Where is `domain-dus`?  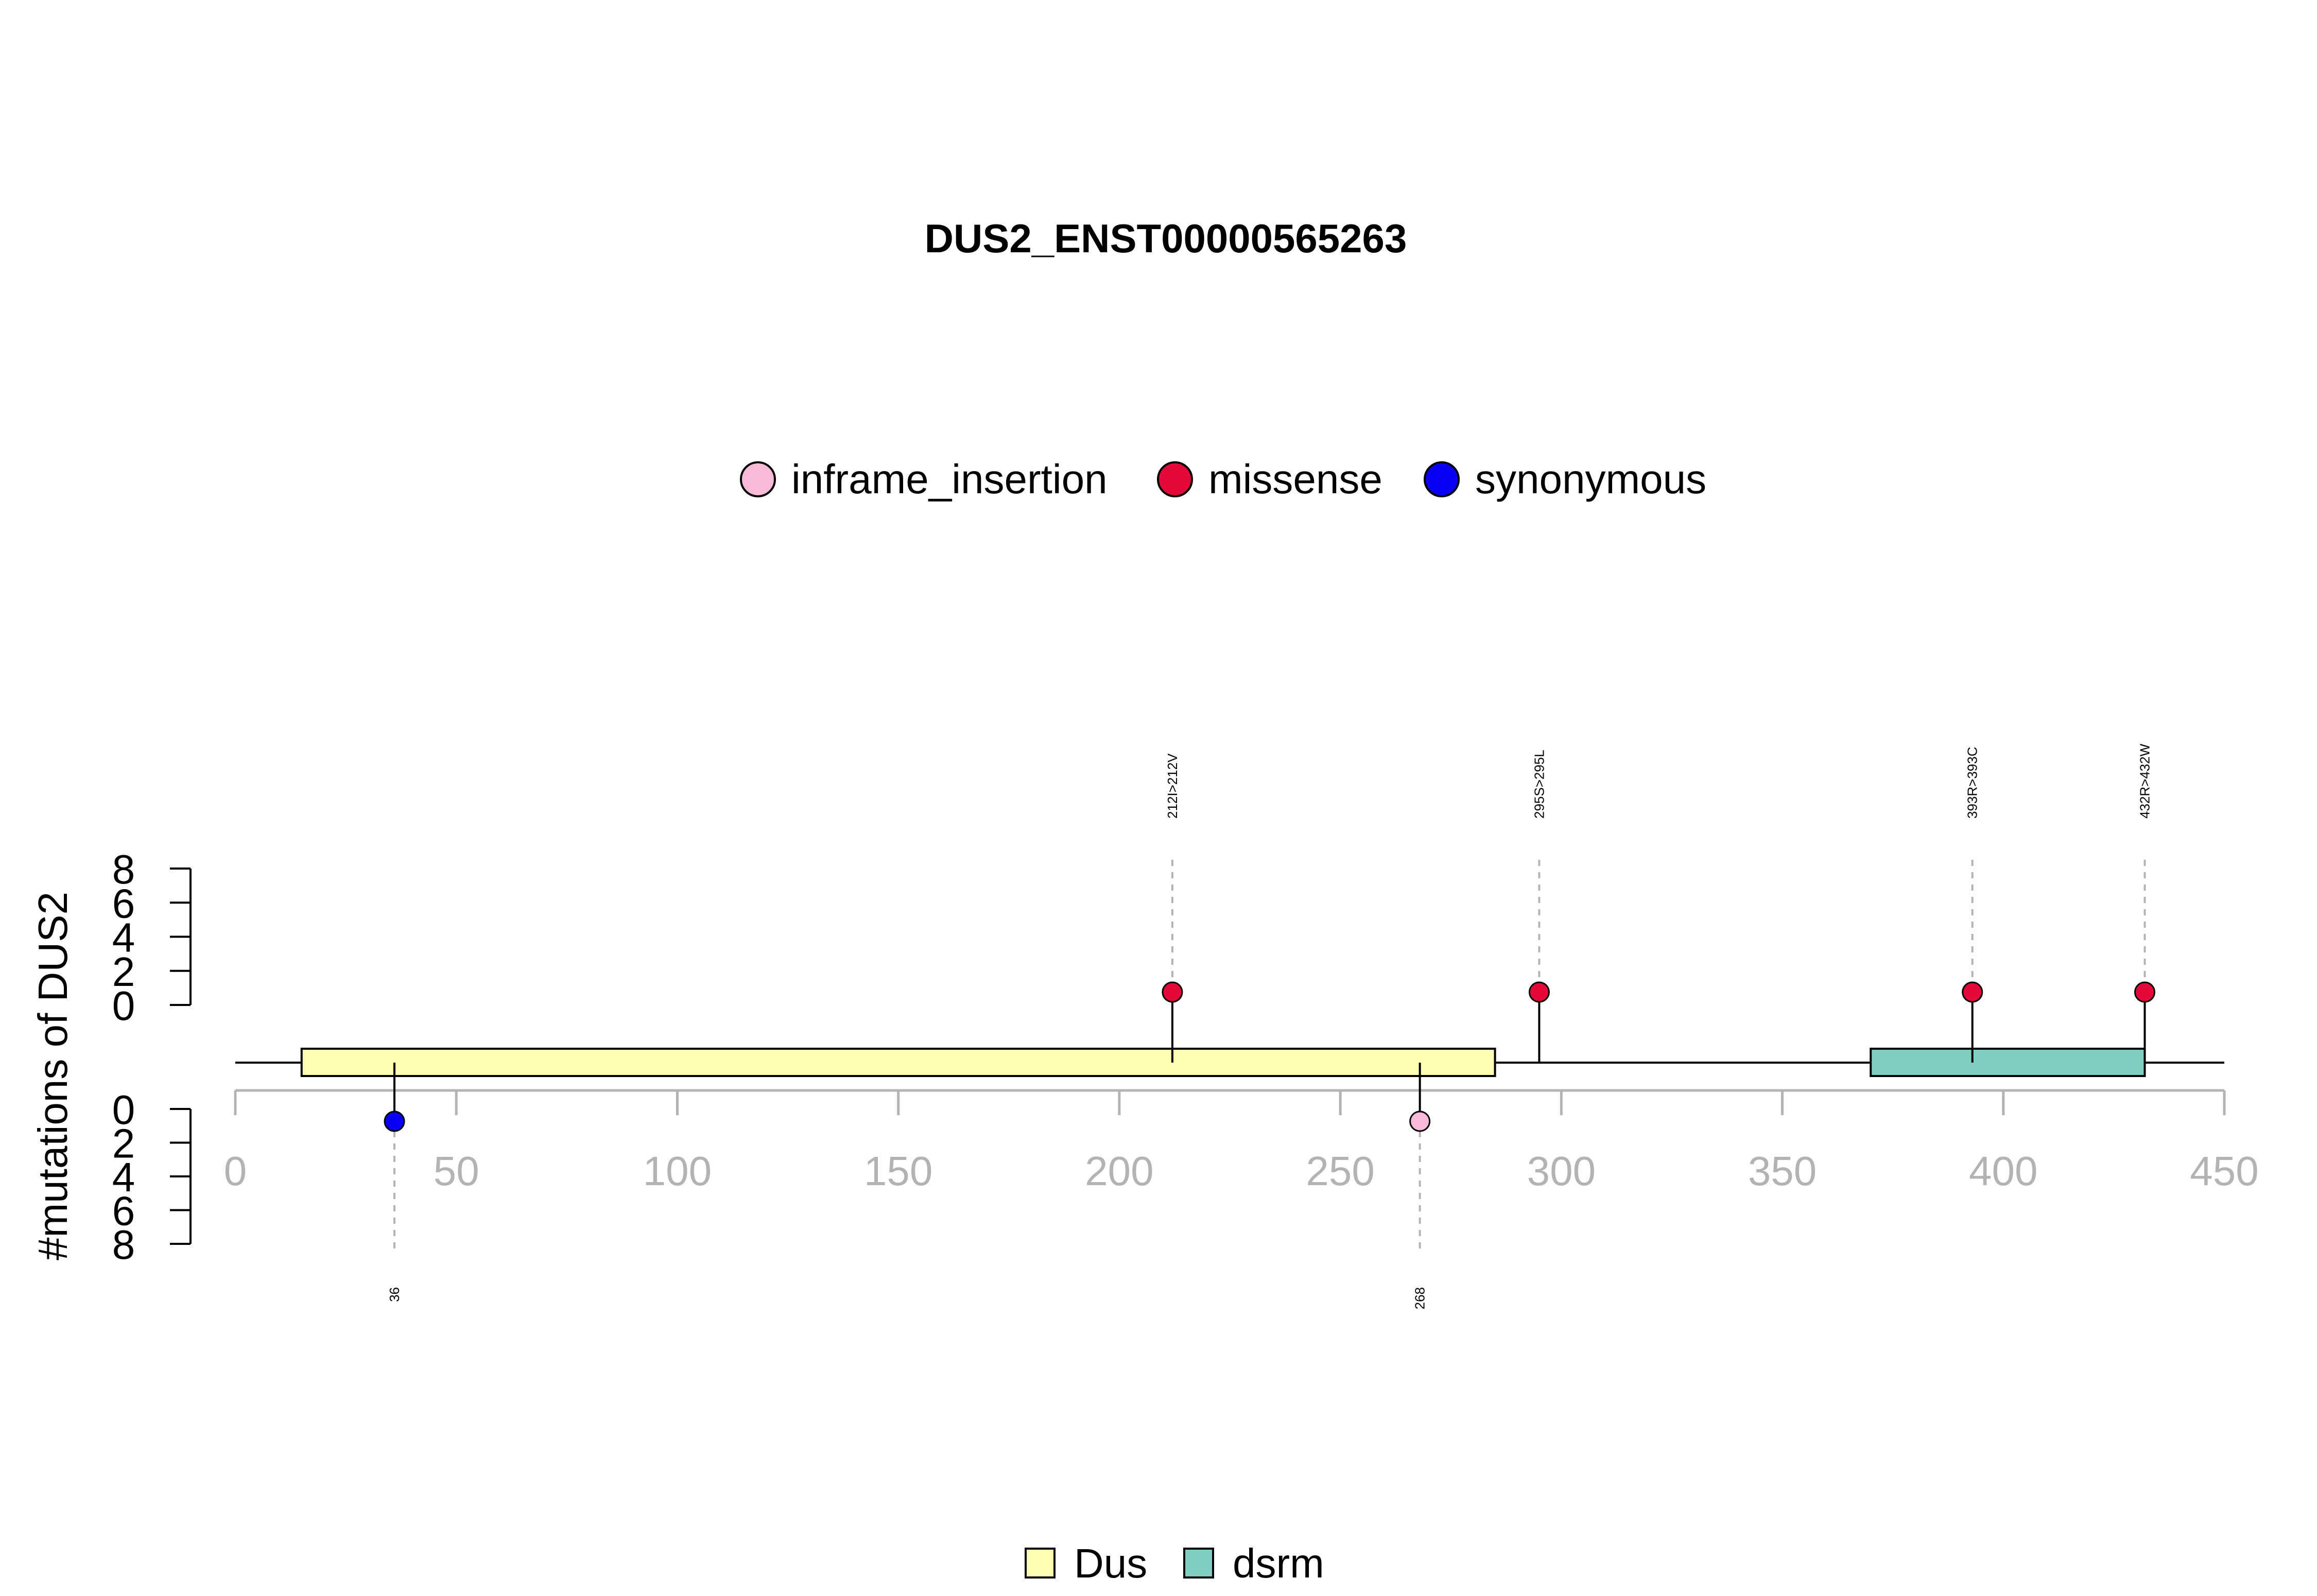
domain-dus is located at coordinates (898, 1062).